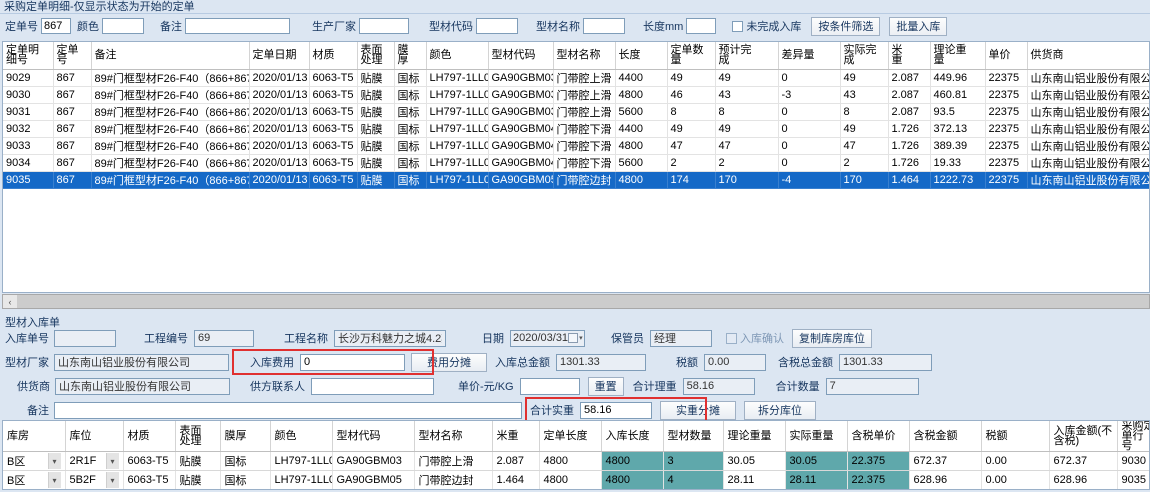 This screenshot has width=1150, height=492. I want to click on checkbox-icon, so click(738, 26).